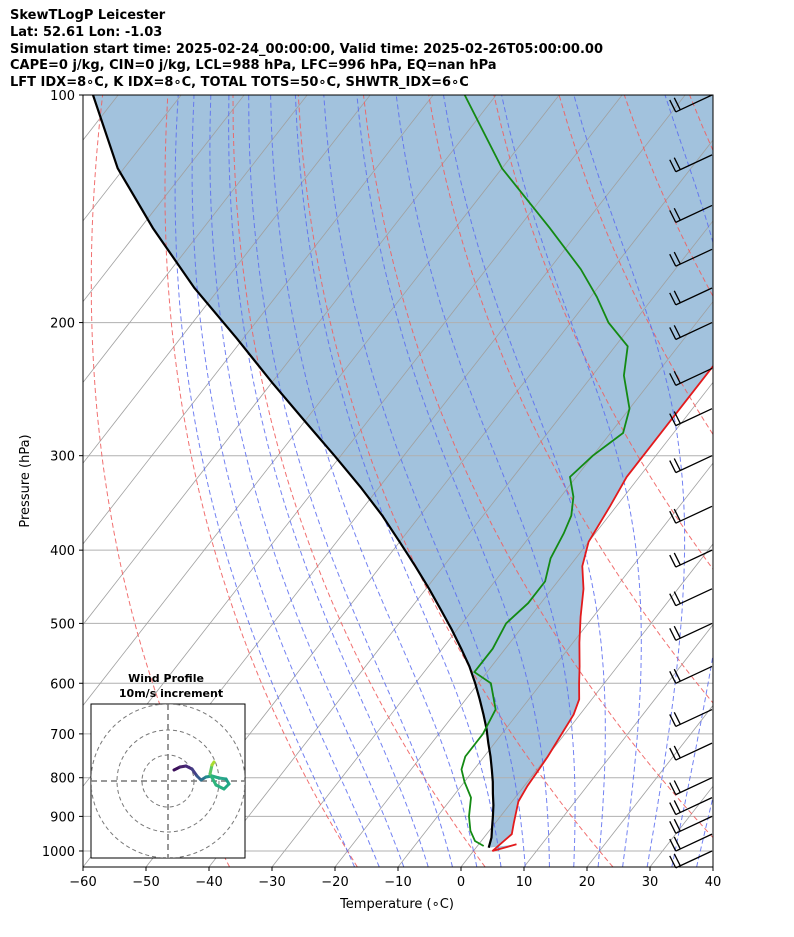 This screenshot has width=794, height=937. I want to click on y-tick-label: 600, so click(62, 684).